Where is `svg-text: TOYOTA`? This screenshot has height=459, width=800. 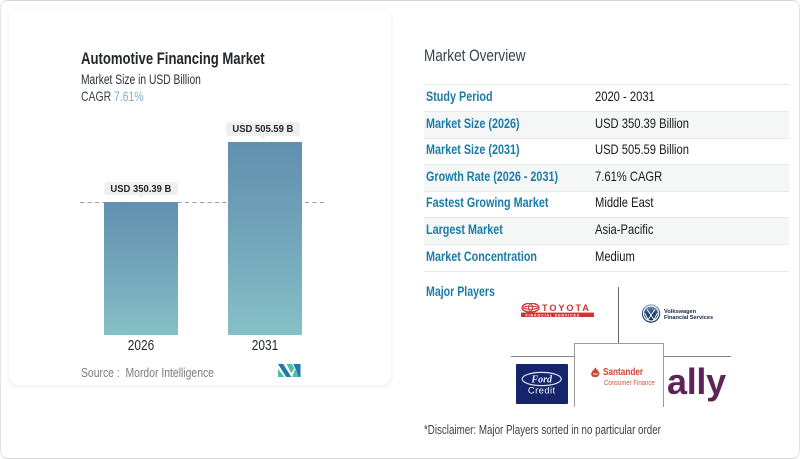
svg-text: TOYOTA is located at coordinates (566, 308).